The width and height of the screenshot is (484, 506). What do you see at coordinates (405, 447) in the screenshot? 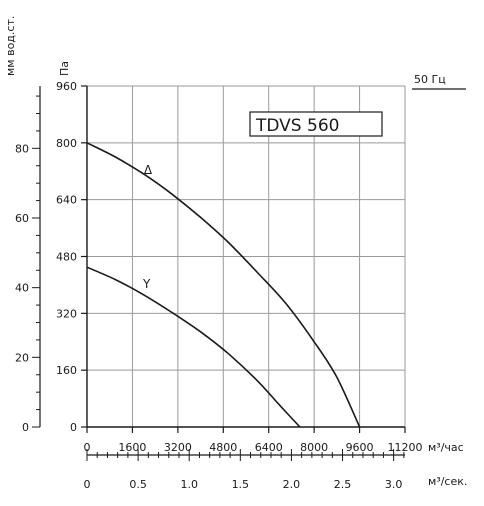
I see `flow-tick-label-7: 11200` at bounding box center [405, 447].